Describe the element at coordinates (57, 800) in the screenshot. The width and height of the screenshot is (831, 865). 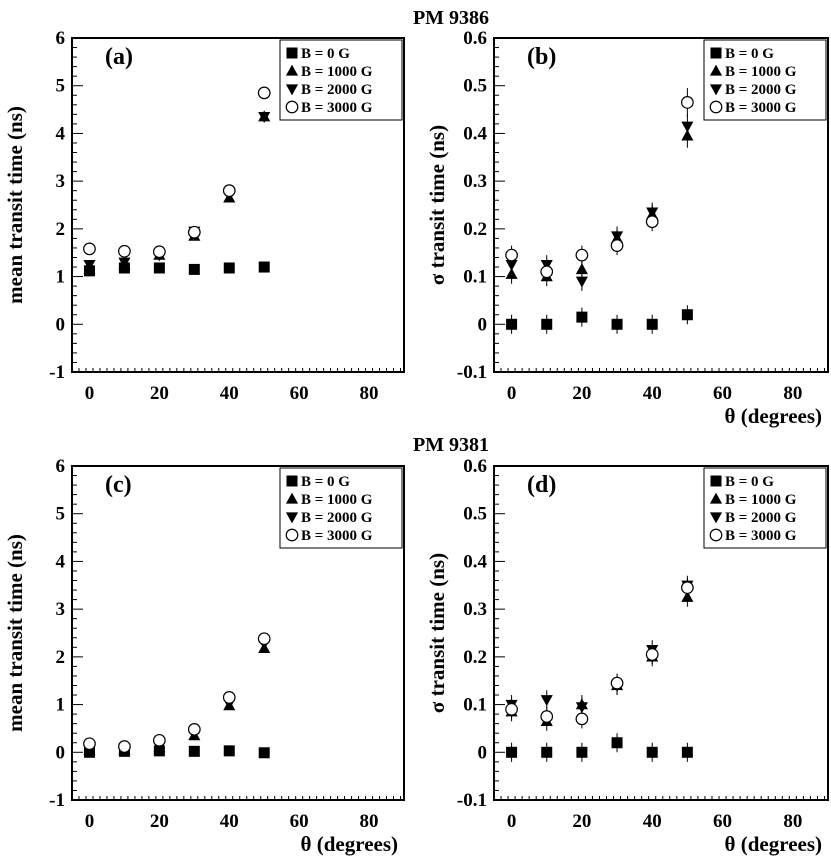
I see `y-tick-label: -1` at that location.